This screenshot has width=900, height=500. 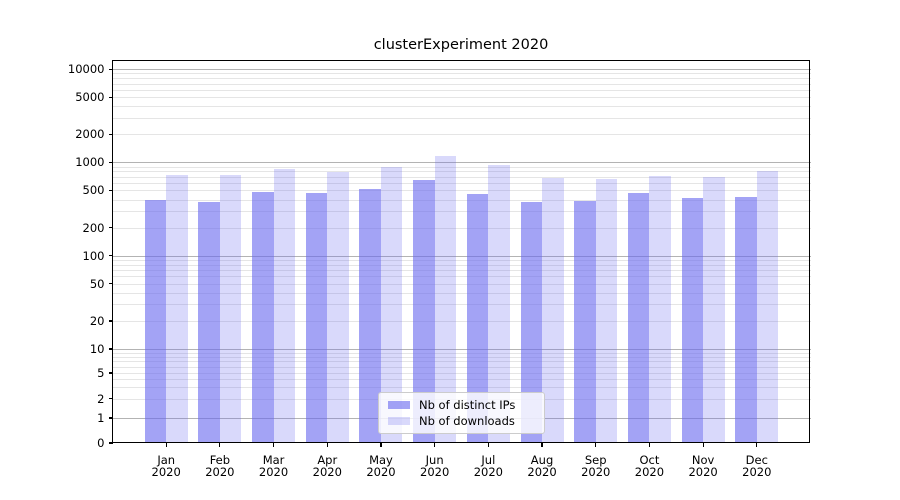 I want to click on y-tick-label: 10, so click(x=97, y=349).